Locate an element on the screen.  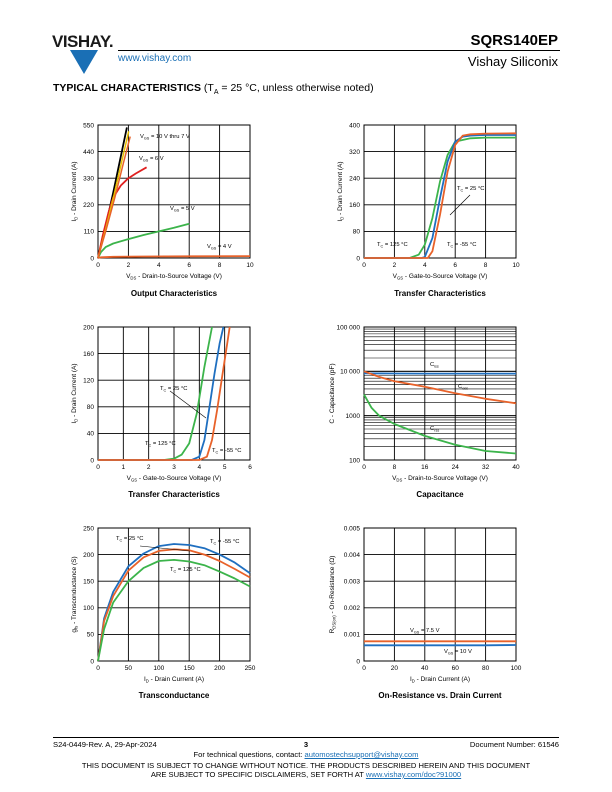
revision: S24-0449-Rev. A, 29-Apr-2024 is located at coordinates (105, 744).